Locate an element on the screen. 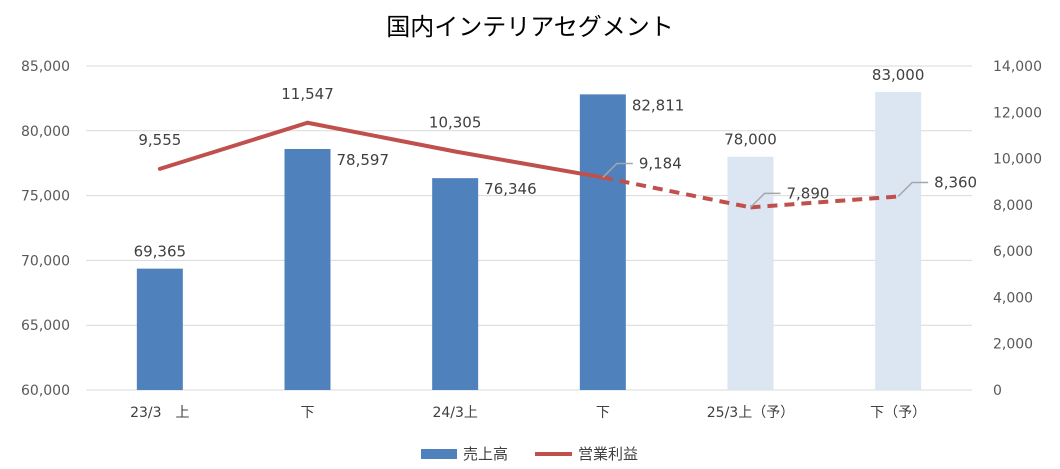 The width and height of the screenshot is (1060, 469). bar-data-label: 76,346 is located at coordinates (510, 189).